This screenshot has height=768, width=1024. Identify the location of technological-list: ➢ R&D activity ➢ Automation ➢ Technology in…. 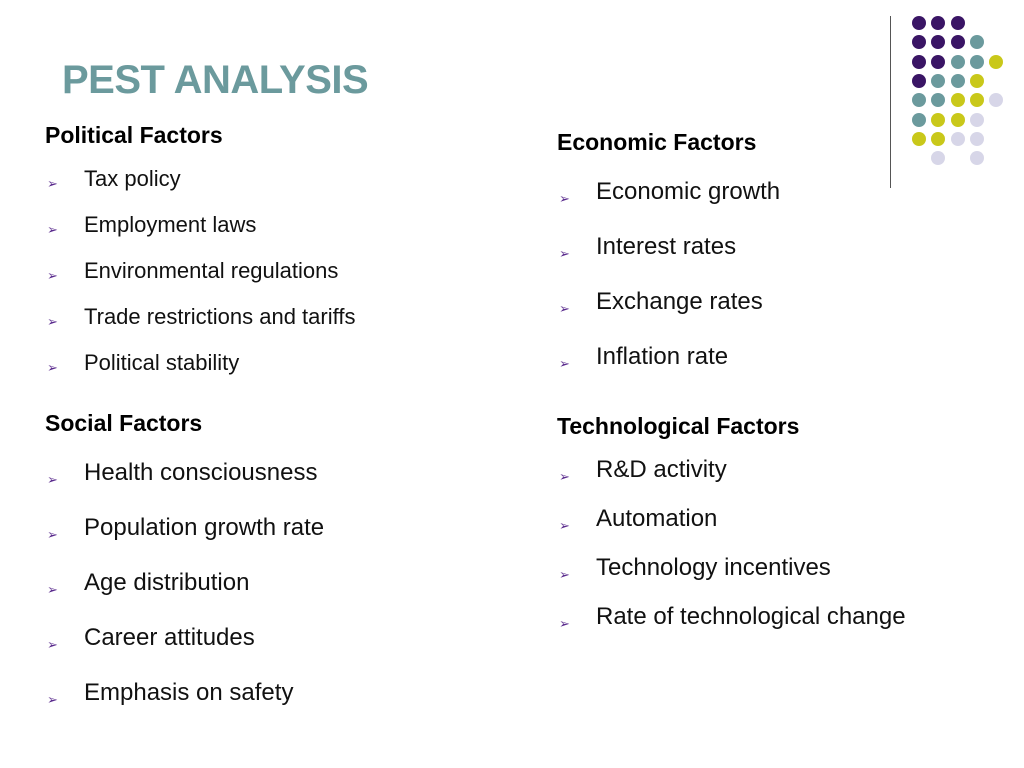
(731, 554).